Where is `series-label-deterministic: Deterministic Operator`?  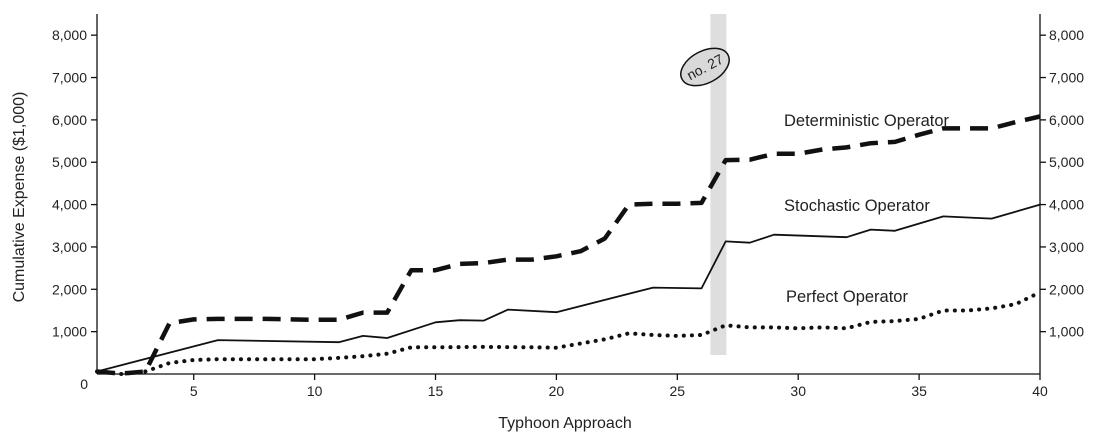
series-label-deterministic: Deterministic Operator is located at coordinates (867, 121).